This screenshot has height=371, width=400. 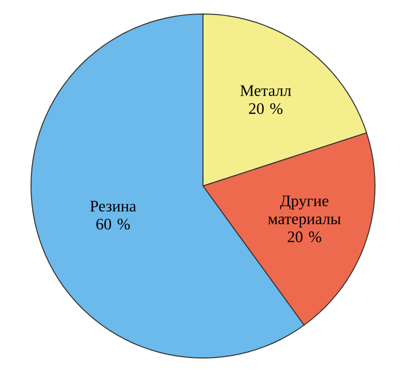 I want to click on data-label: 60 %, so click(x=113, y=224).